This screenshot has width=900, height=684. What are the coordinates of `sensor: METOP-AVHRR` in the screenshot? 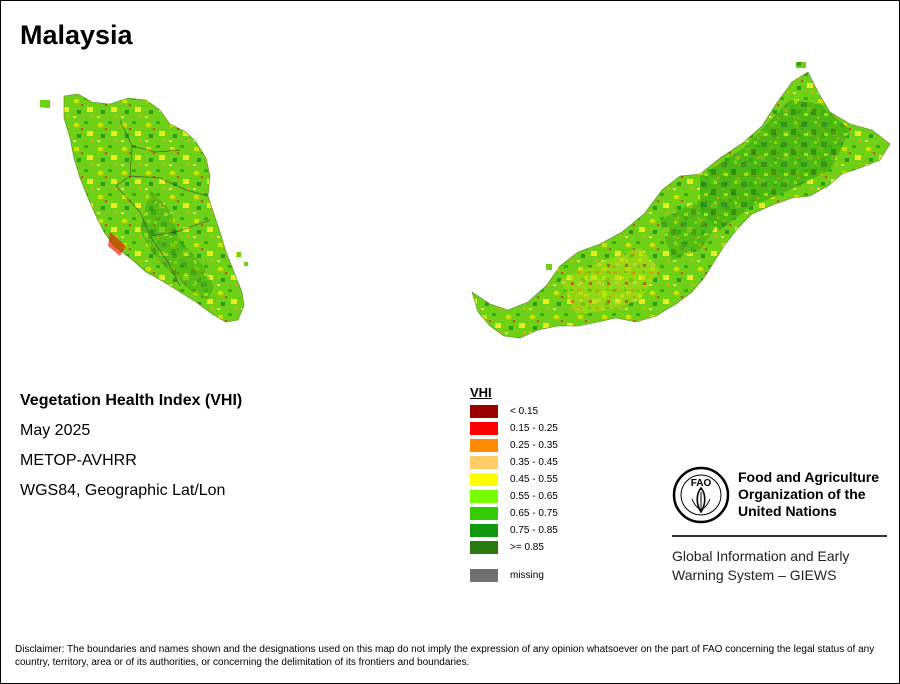 It's located at (78, 460).